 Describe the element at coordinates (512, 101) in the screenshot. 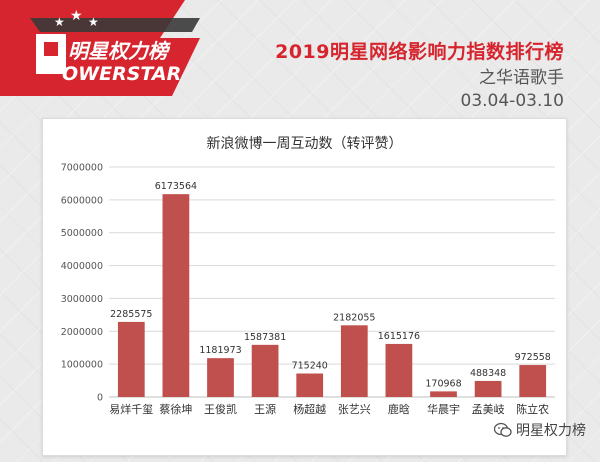

I see `date-range: 03.04-03.10` at that location.